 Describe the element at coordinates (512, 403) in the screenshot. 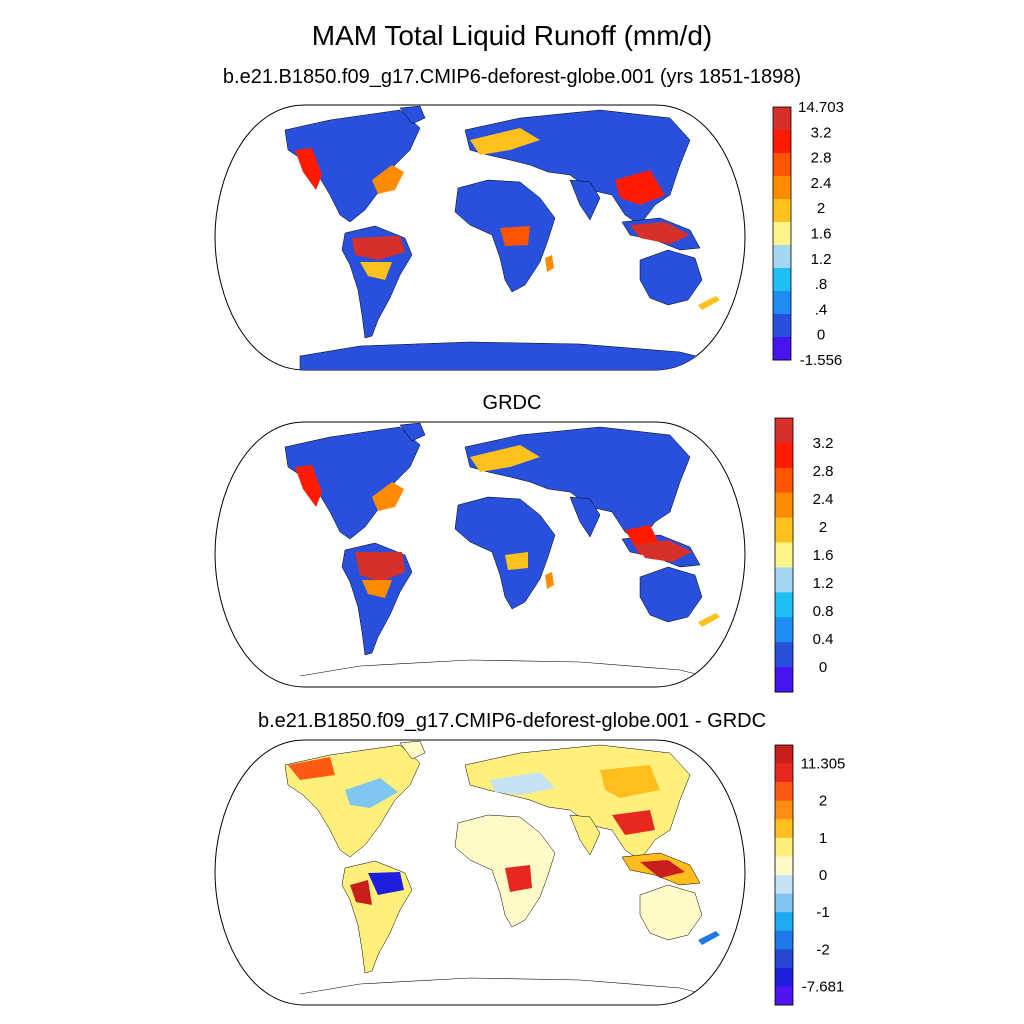

I see `panel-obs-subtitle: GRDC` at that location.